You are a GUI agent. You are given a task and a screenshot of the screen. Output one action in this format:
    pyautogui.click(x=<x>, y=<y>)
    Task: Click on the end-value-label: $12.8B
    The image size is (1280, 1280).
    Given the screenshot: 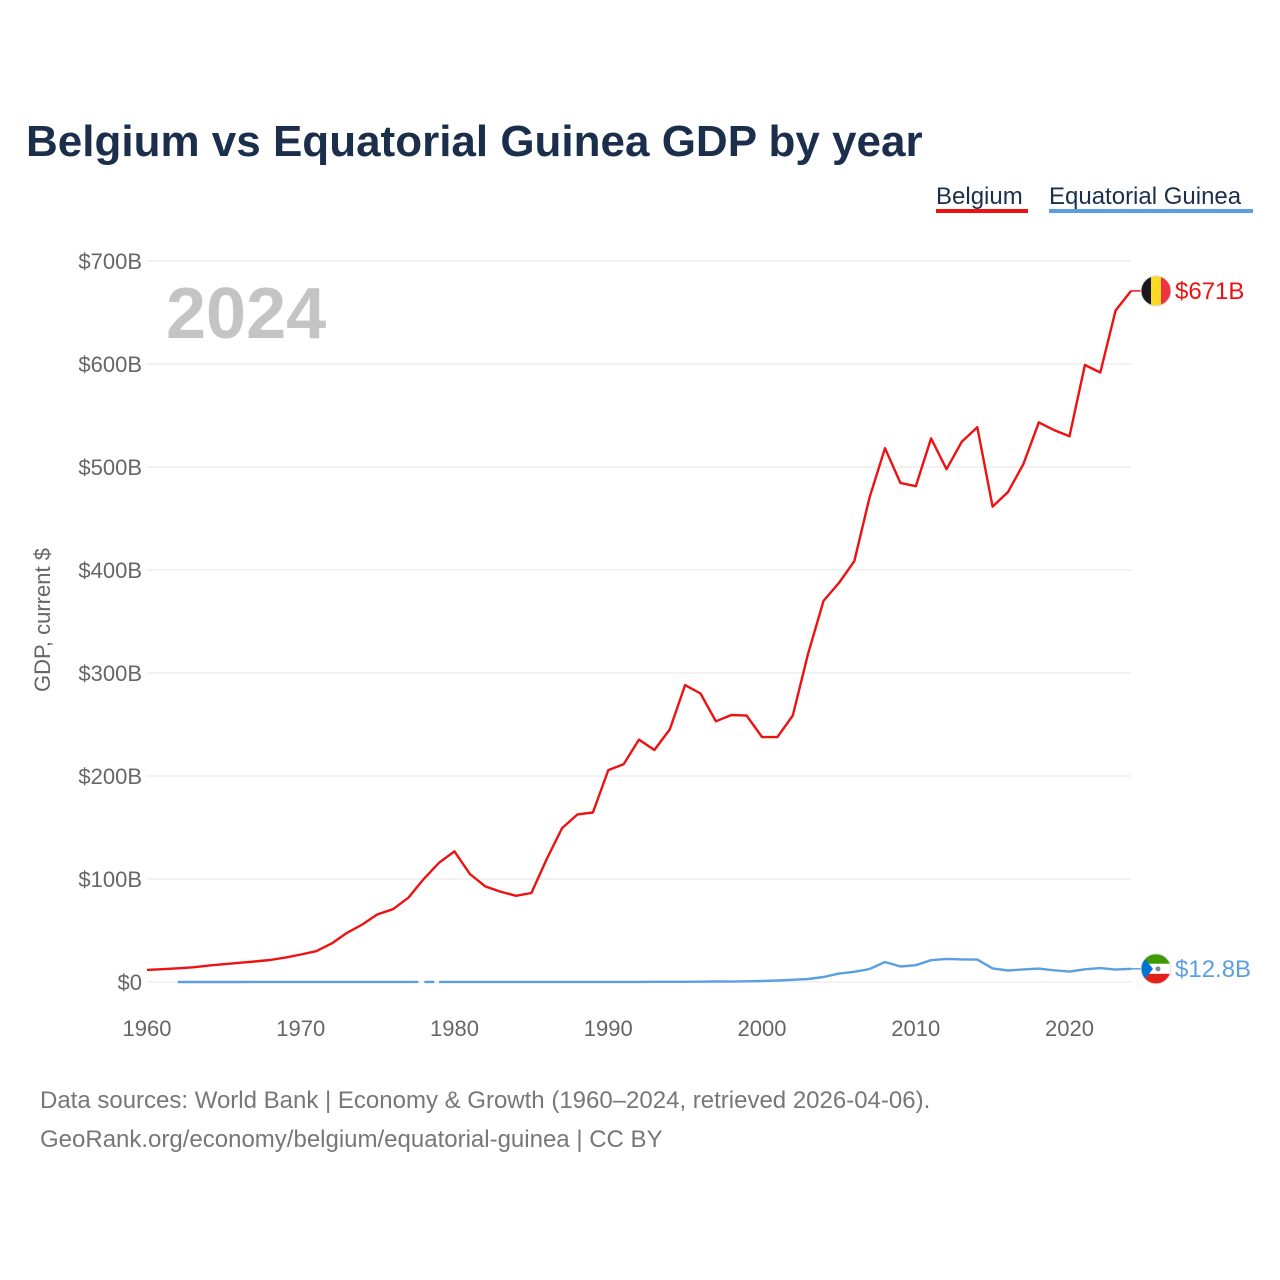 What is the action you would take?
    pyautogui.click(x=1213, y=969)
    